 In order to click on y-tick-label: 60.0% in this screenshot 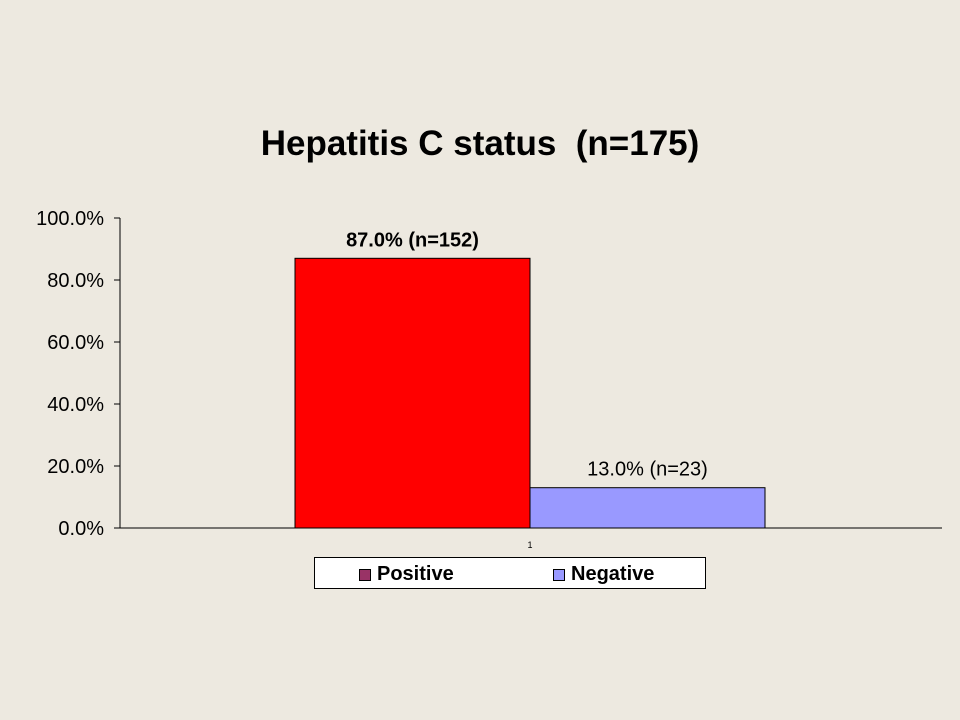, I will do `click(75, 343)`.